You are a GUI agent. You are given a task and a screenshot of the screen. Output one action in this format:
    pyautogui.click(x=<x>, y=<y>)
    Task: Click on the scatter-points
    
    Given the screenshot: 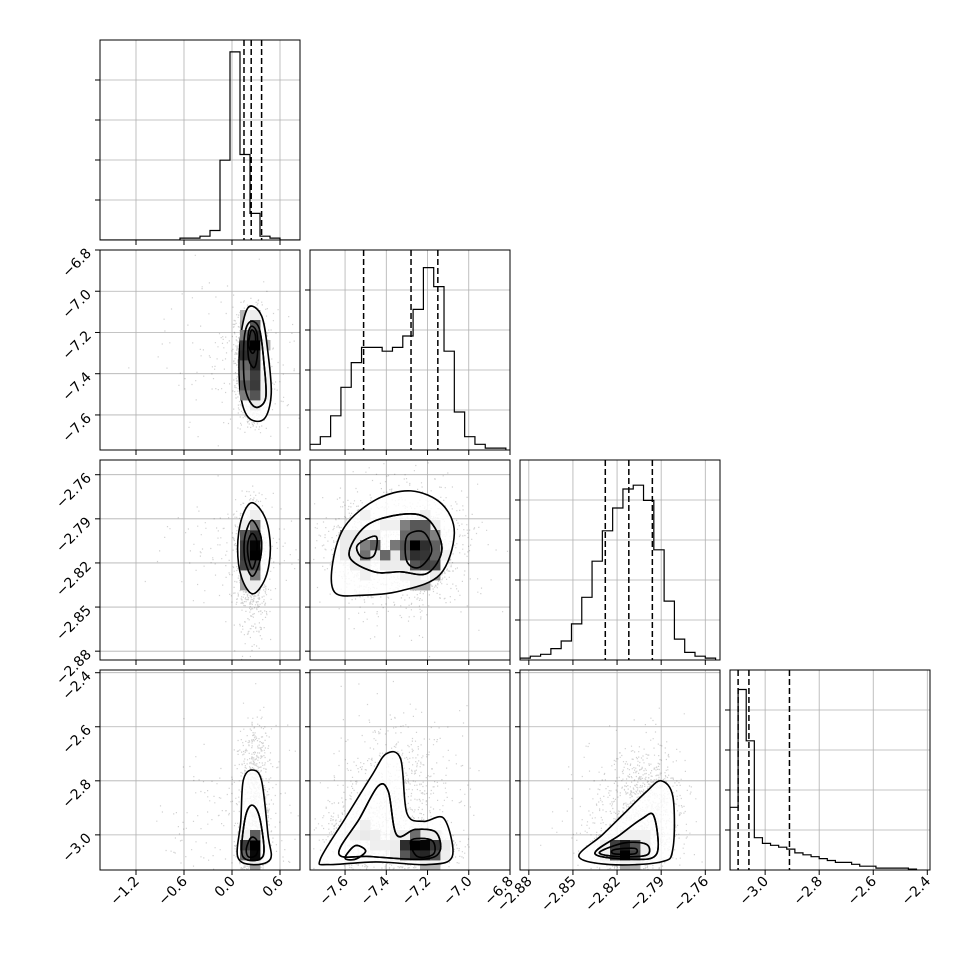 What is the action you would take?
    pyautogui.click(x=214, y=350)
    